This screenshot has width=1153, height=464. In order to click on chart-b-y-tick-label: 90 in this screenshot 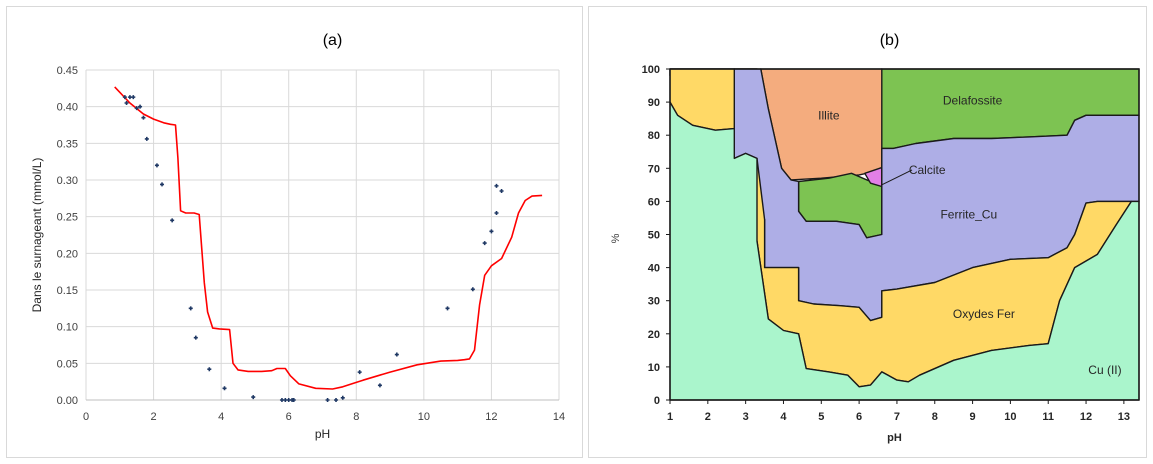, I will do `click(654, 103)`.